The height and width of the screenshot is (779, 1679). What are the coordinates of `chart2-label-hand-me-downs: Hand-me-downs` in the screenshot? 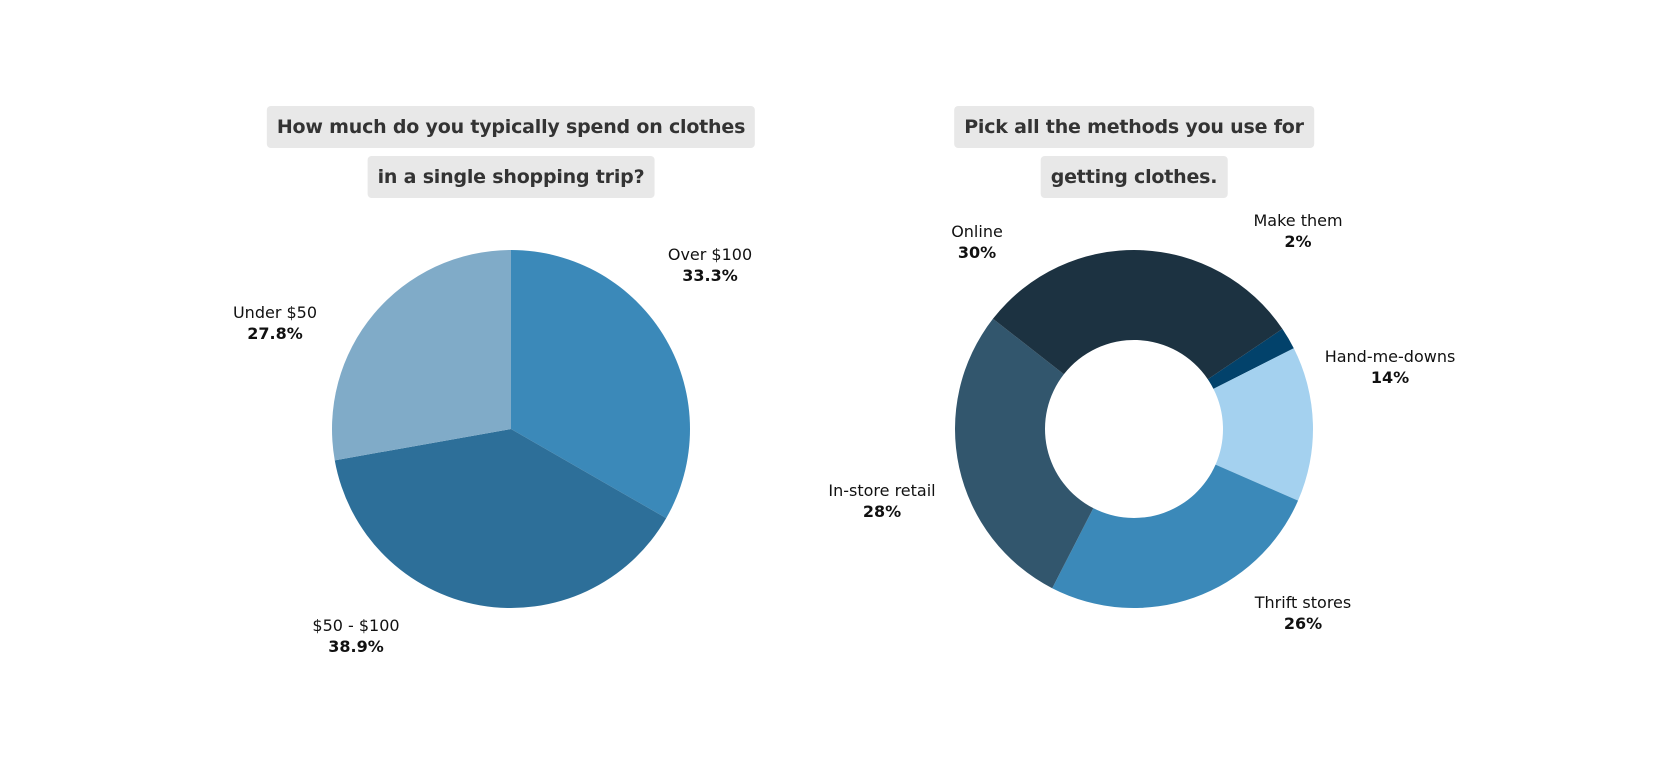 It's located at (1390, 356).